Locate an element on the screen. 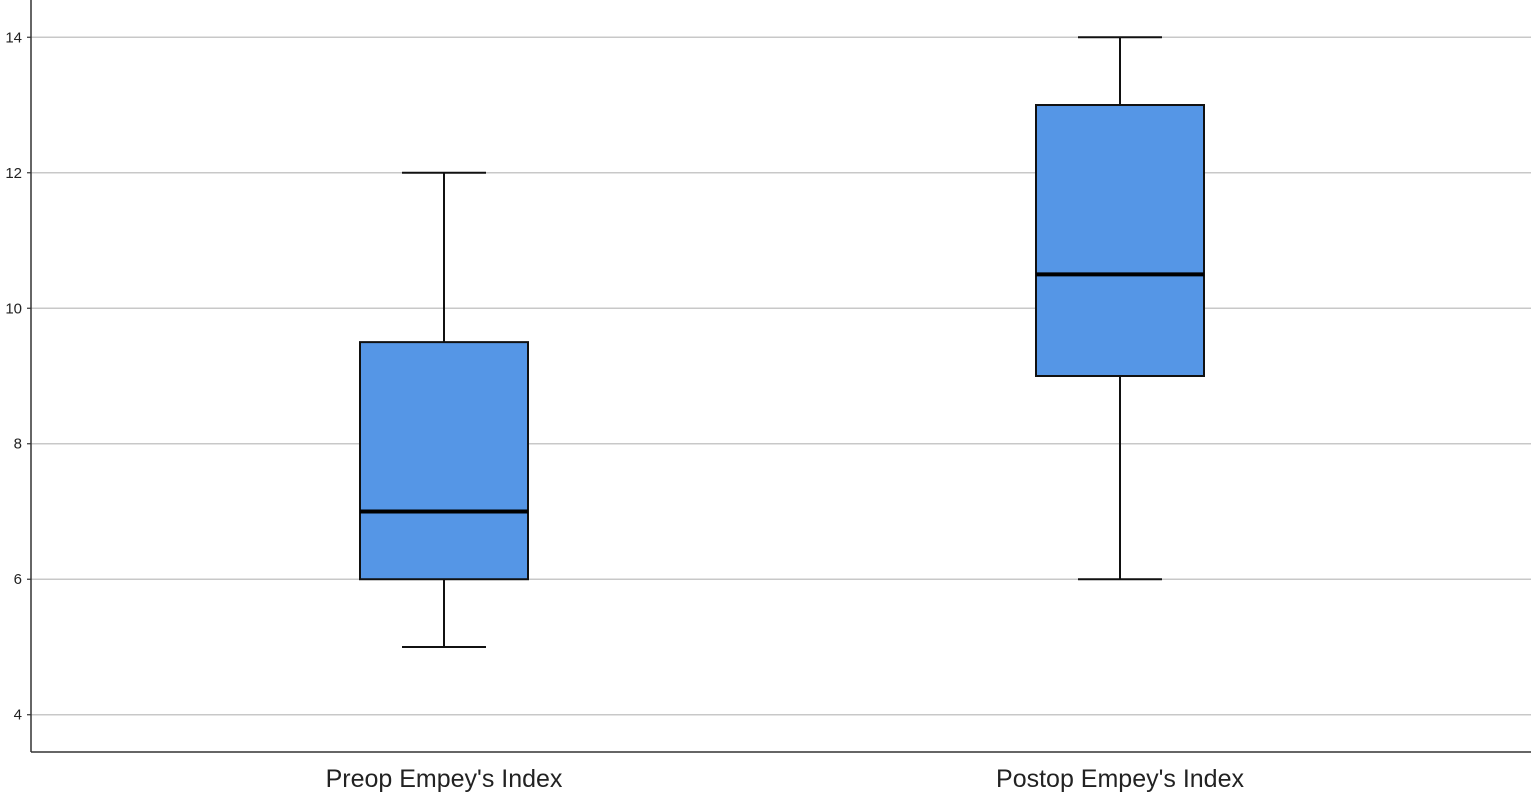 Image resolution: width=1535 pixels, height=795 pixels. x-category-label: Postop Empey's Index is located at coordinates (1120, 779).